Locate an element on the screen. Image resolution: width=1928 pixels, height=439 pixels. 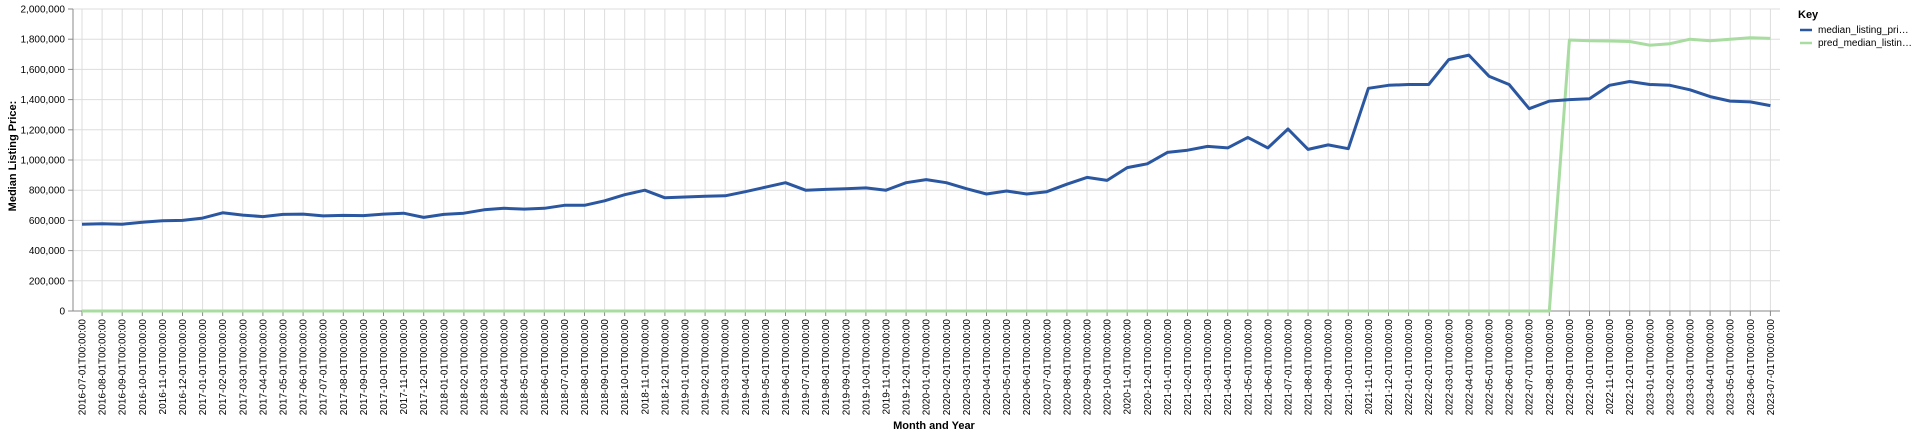
x-tick-label: 2022-04-01T00:00:00 is located at coordinates (1469, 367).